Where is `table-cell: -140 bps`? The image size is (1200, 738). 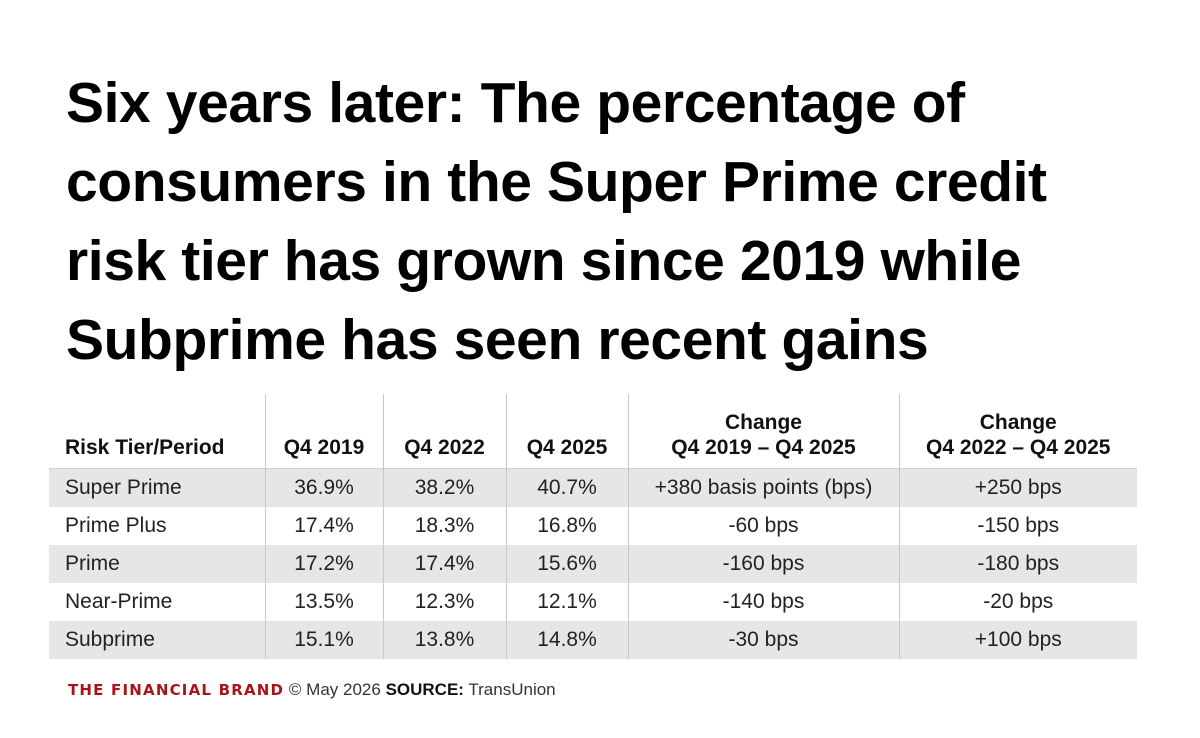 table-cell: -140 bps is located at coordinates (764, 602).